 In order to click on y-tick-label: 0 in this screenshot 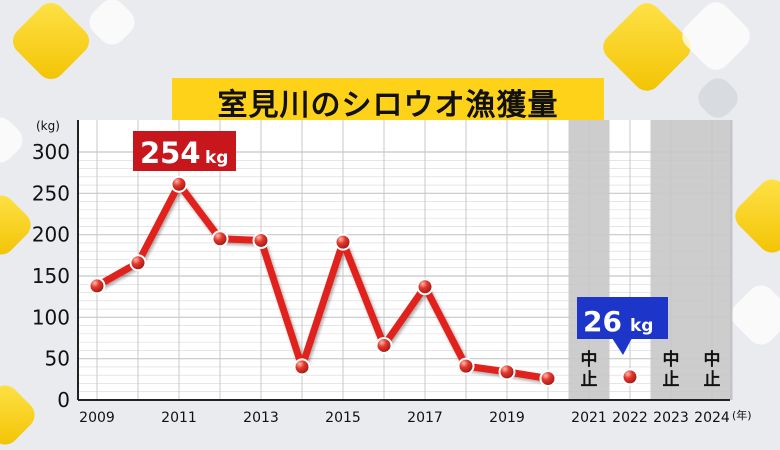, I will do `click(63, 400)`.